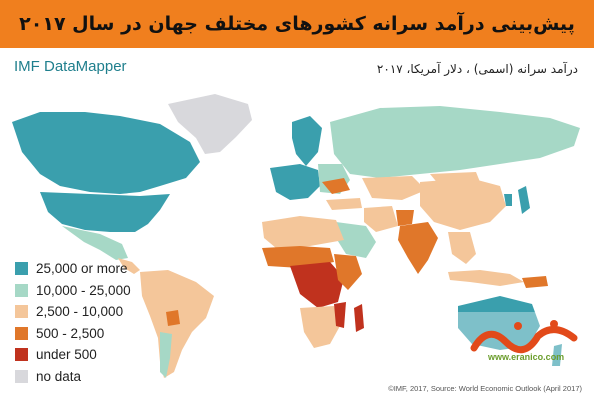 The height and width of the screenshot is (401, 594). What do you see at coordinates (524, 200) in the screenshot?
I see `japan` at bounding box center [524, 200].